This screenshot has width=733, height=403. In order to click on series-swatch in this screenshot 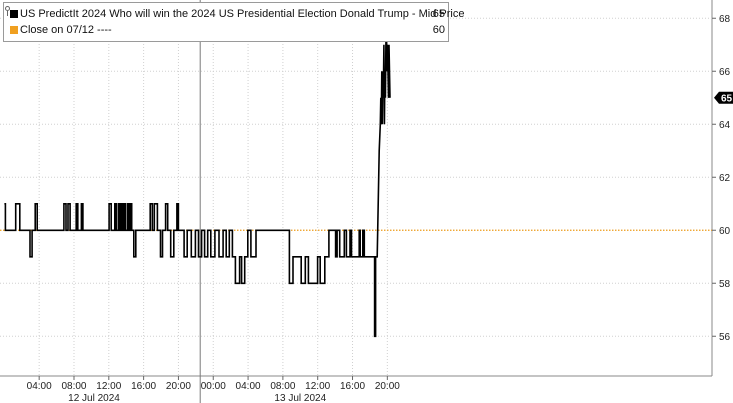, I will do `click(14, 14)`.